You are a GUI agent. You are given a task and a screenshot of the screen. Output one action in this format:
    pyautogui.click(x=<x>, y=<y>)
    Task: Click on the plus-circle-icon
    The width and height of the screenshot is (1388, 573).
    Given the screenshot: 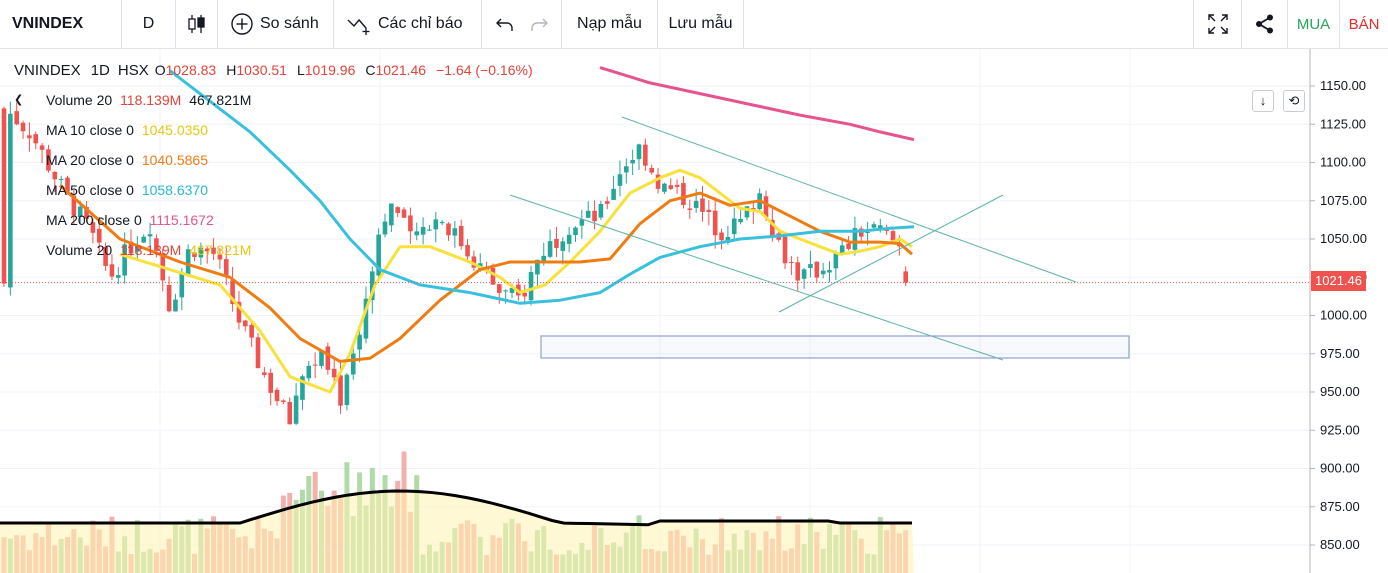 What is the action you would take?
    pyautogui.click(x=242, y=24)
    